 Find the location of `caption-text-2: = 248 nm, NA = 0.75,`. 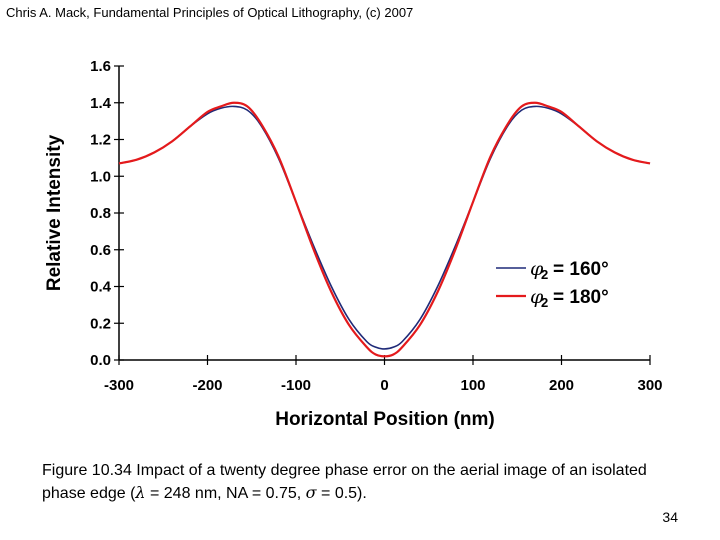

caption-text-2: = 248 nm, NA = 0.75, is located at coordinates (225, 493).